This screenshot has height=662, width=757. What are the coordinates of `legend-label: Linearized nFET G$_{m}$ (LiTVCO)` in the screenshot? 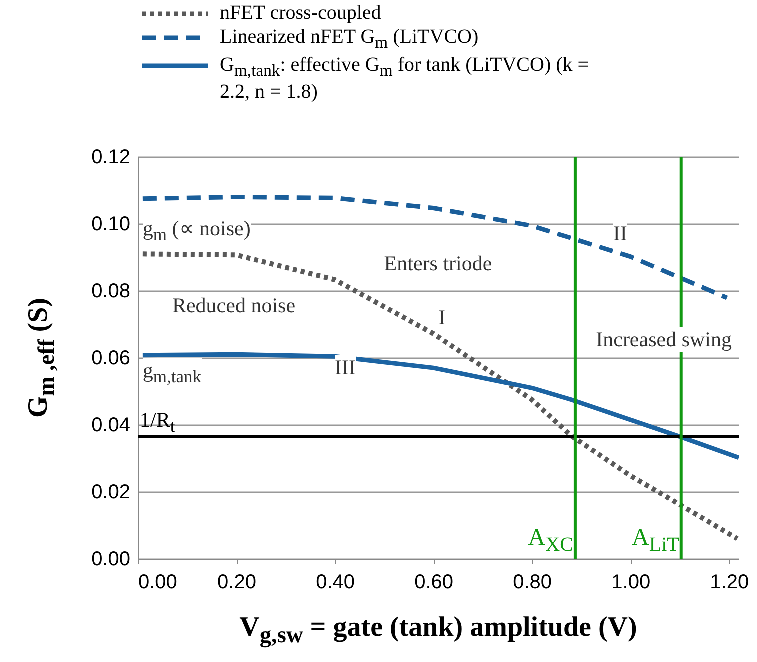 It's located at (349, 39).